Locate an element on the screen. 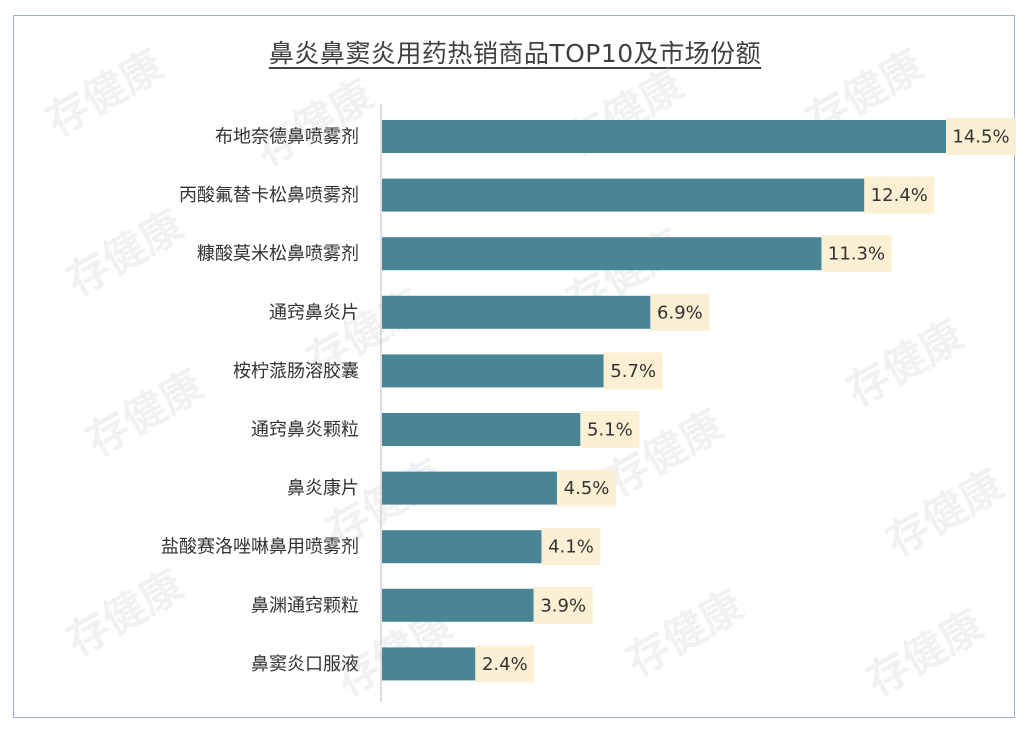 The height and width of the screenshot is (733, 1030). category-label: 布地奈德鼻喷雾剂 is located at coordinates (287, 137).